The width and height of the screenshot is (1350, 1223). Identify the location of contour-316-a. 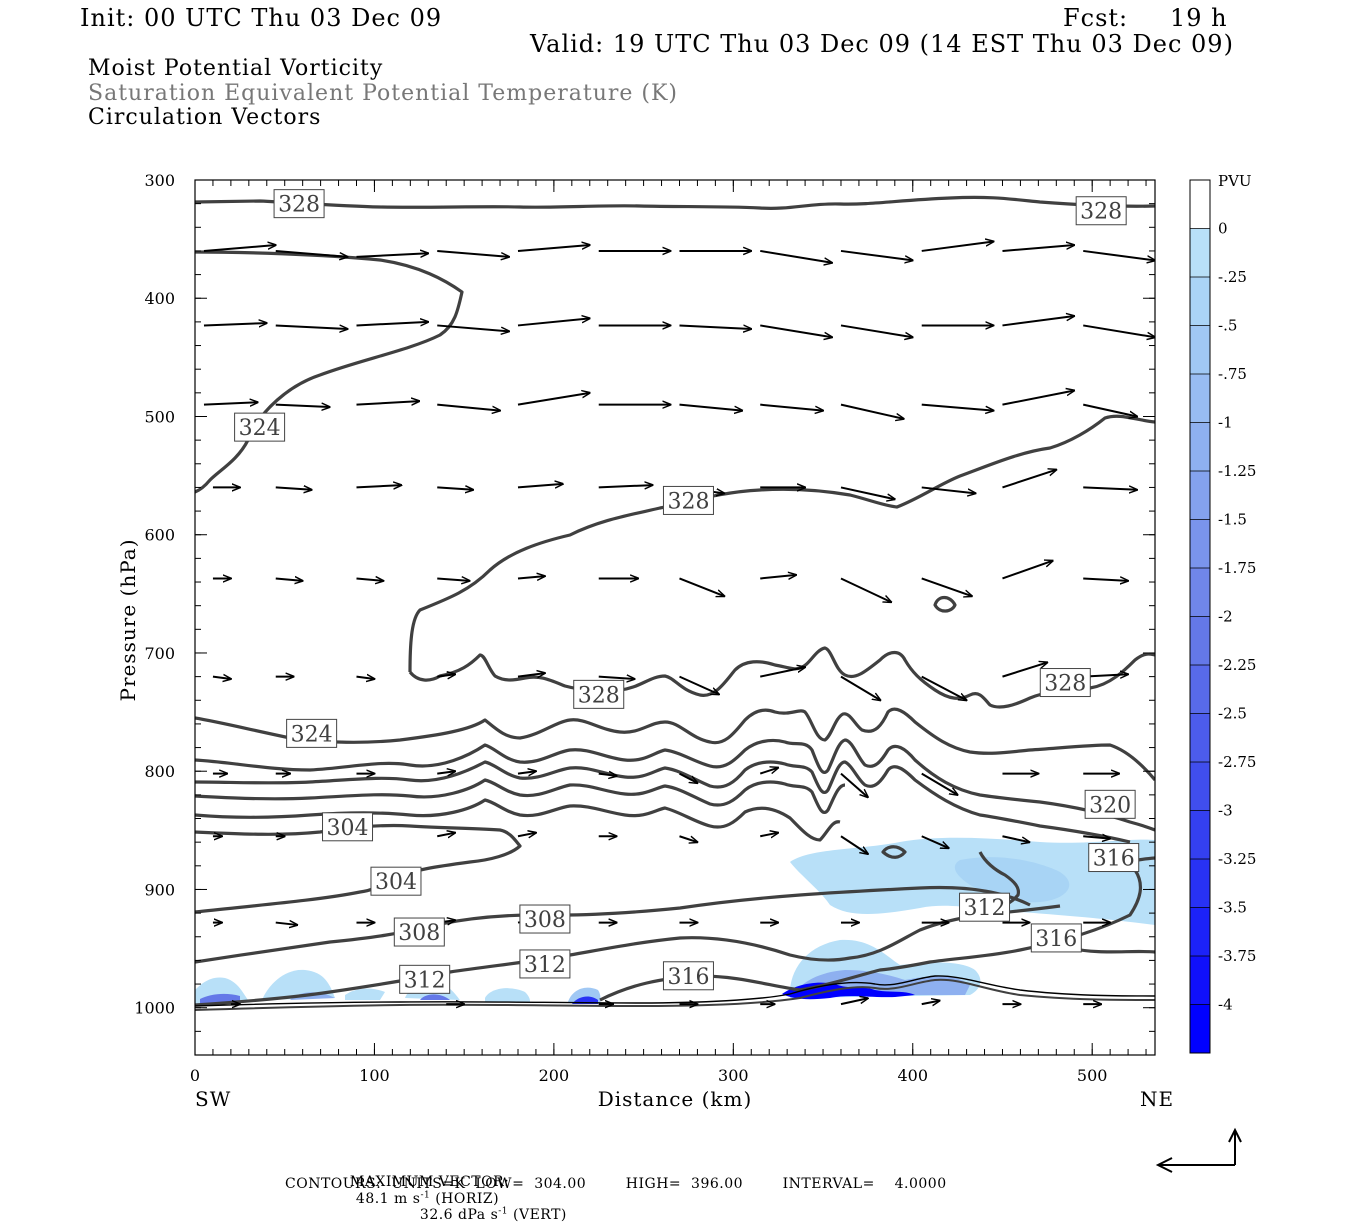
(663, 802).